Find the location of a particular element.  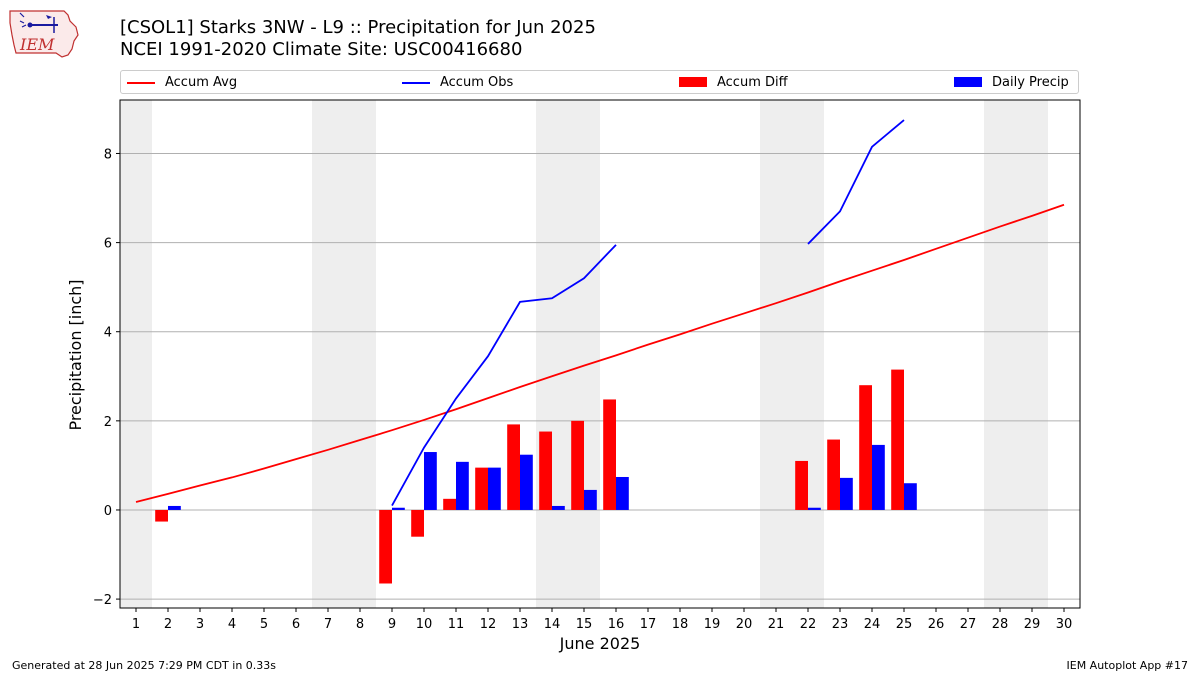

legend-swatch-accum-obs is located at coordinates (416, 83).